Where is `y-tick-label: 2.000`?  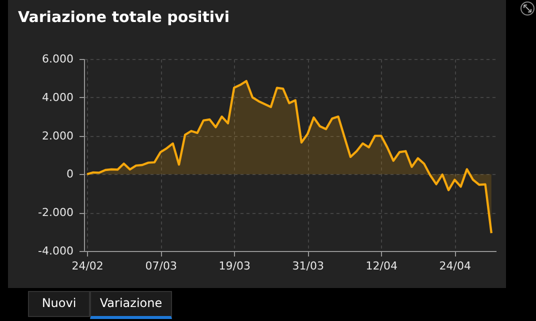
y-tick-label: 2.000 is located at coordinates (58, 135).